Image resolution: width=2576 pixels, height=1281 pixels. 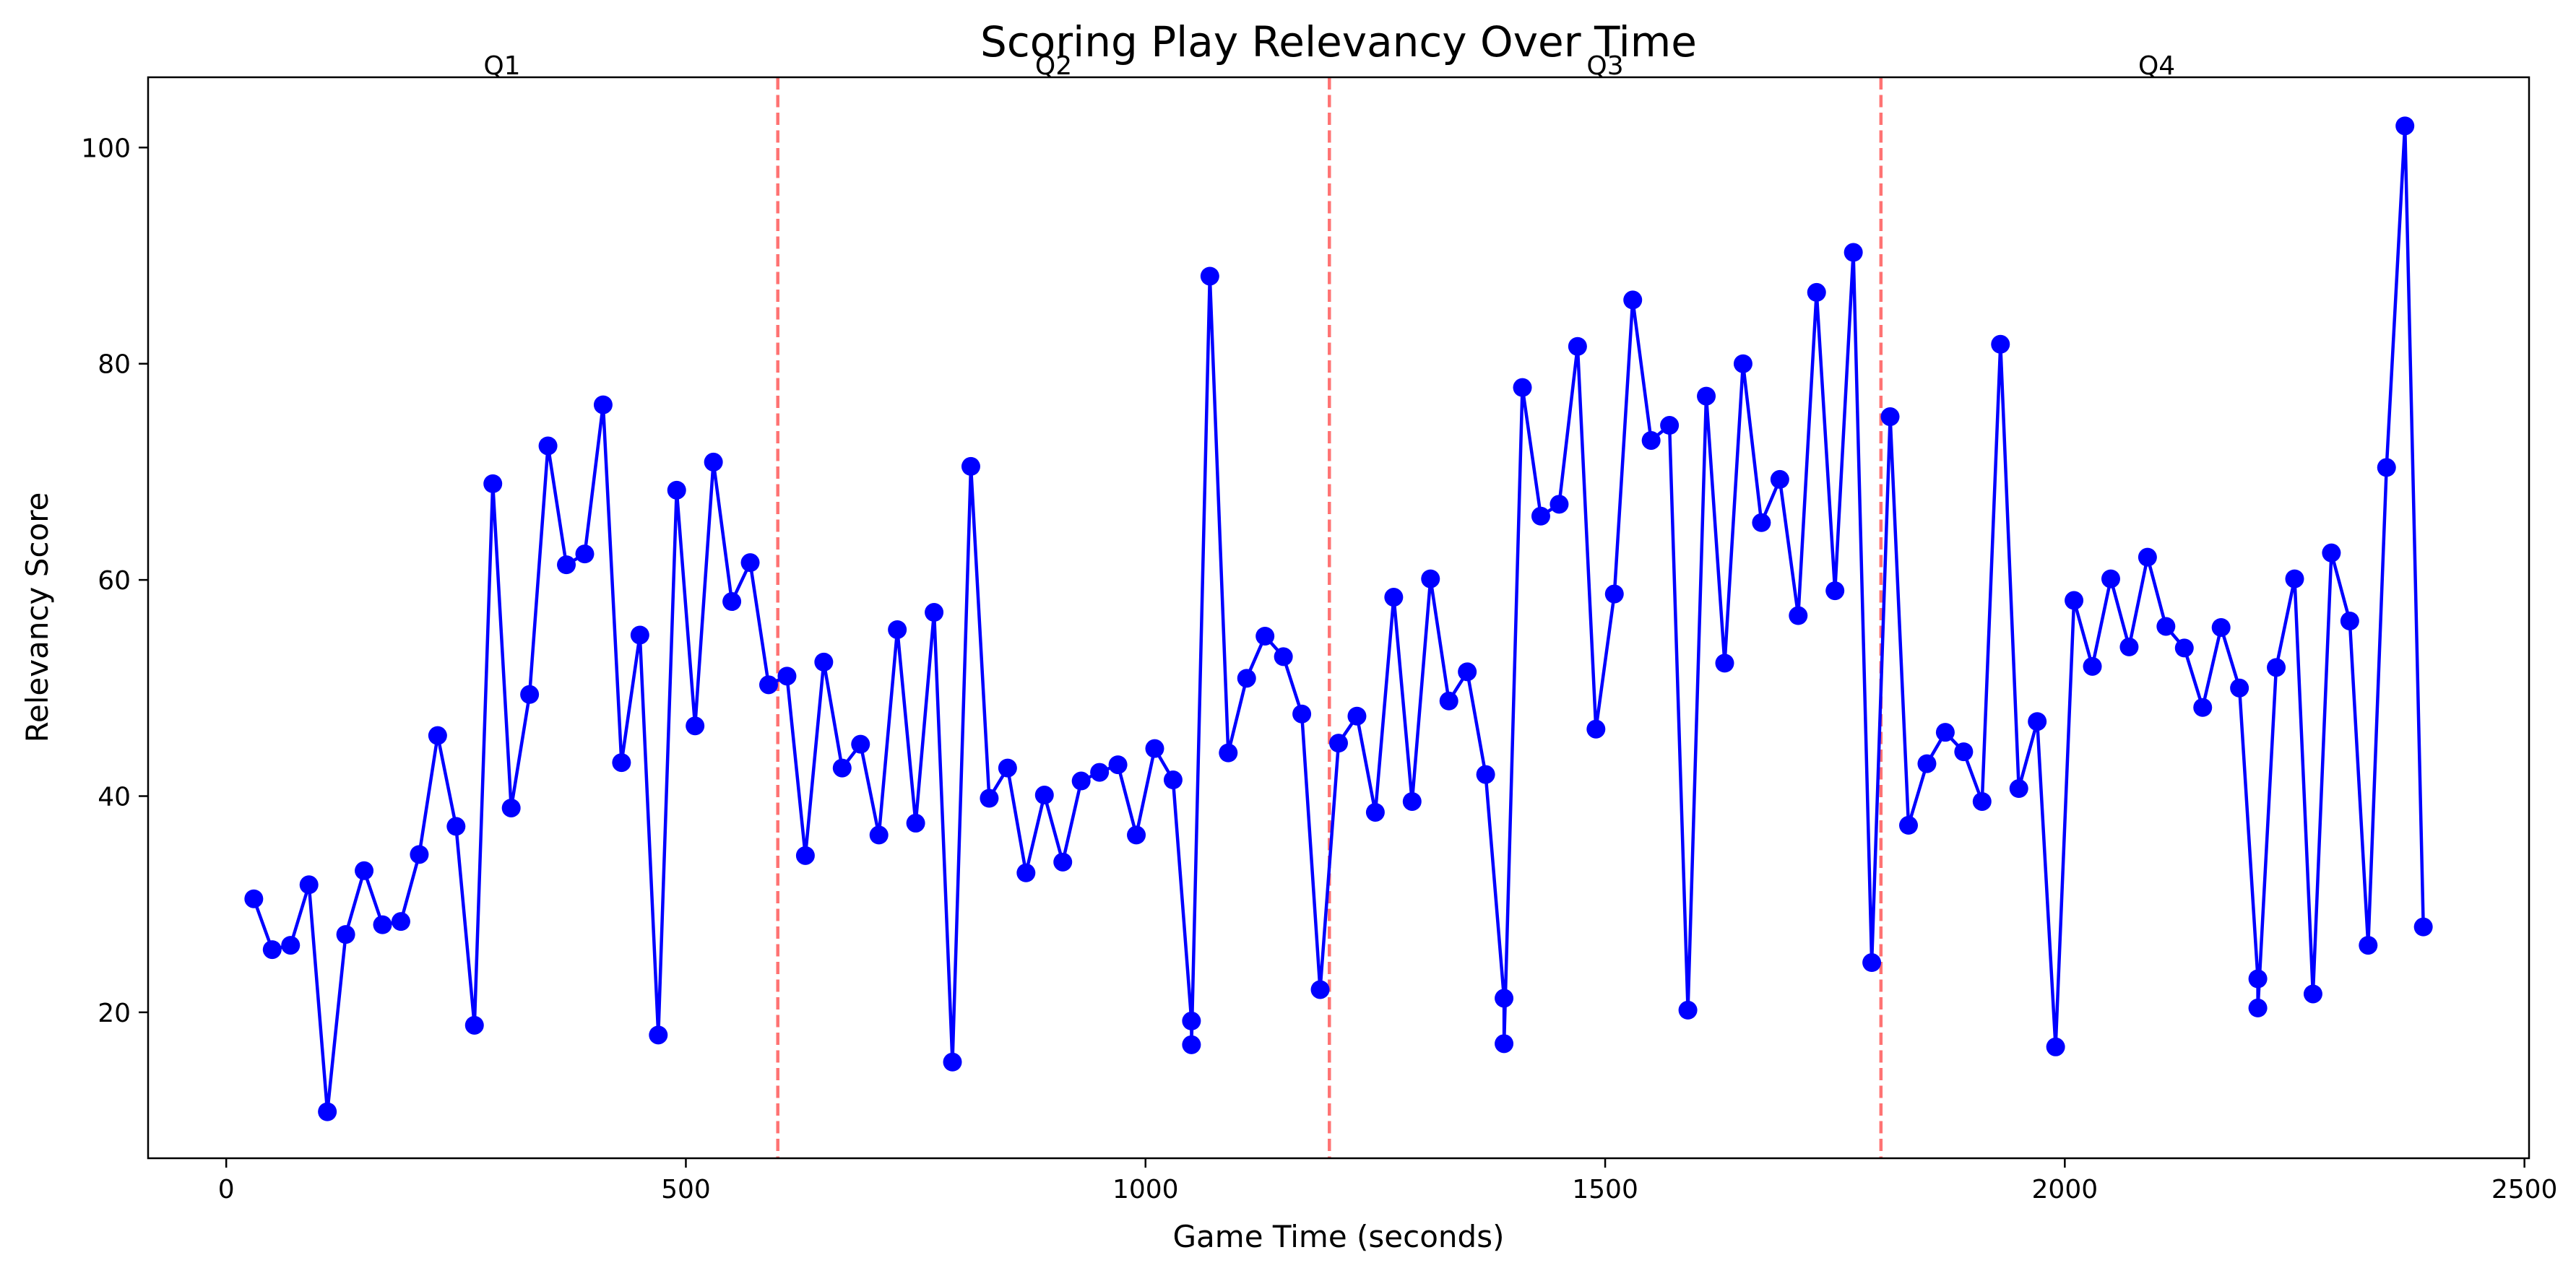 What do you see at coordinates (115, 581) in the screenshot?
I see `y-axis-ticks: 20 40 60 80 100` at bounding box center [115, 581].